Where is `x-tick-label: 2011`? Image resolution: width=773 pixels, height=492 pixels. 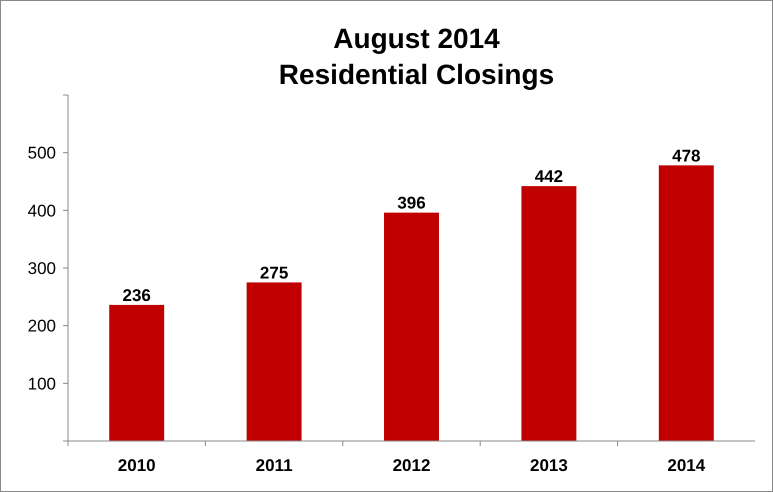
x-tick-label: 2011 is located at coordinates (274, 465).